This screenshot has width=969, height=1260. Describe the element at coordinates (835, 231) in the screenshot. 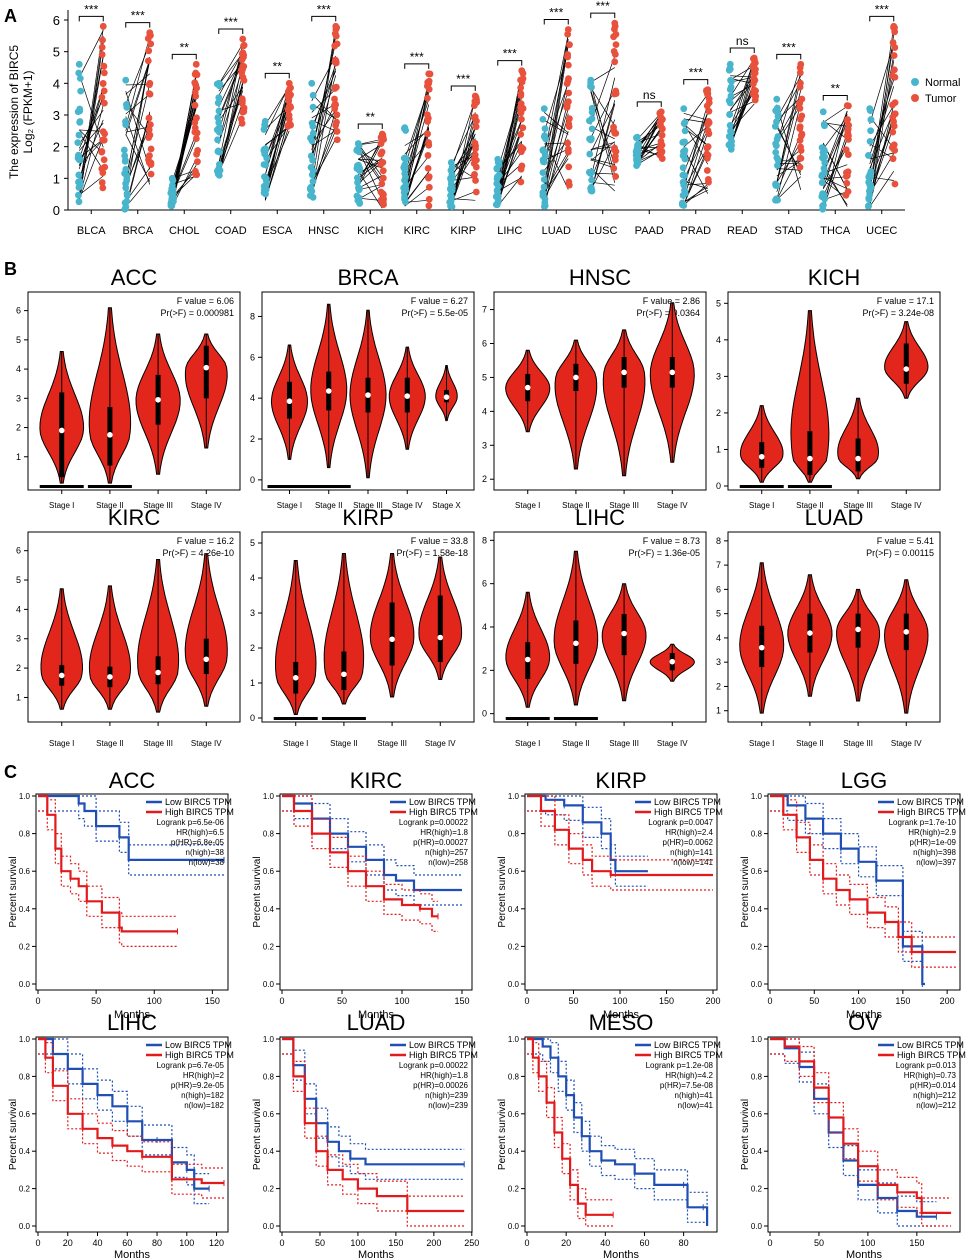

I see `x-tick-label: THCA` at that location.